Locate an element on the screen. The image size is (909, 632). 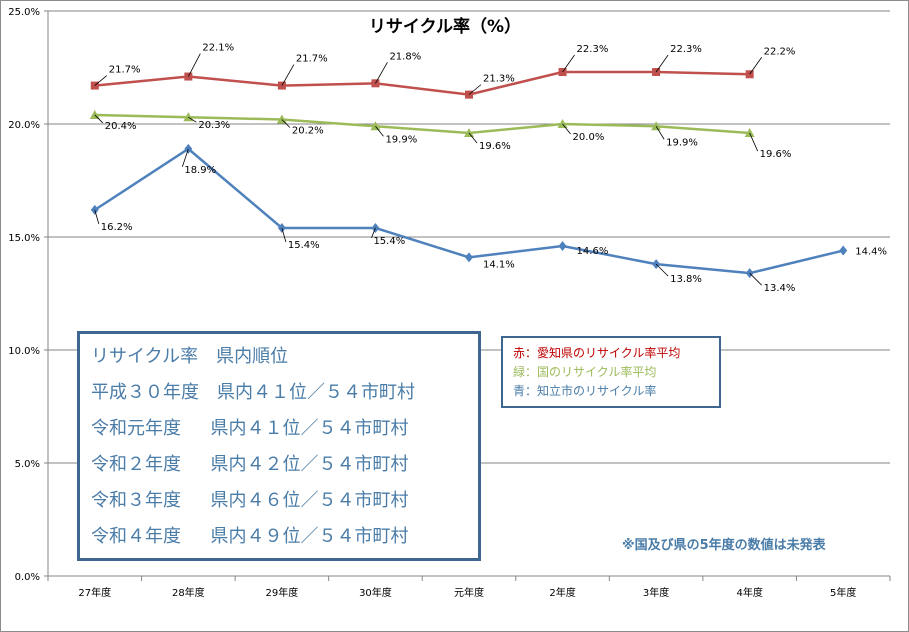
x-tick-label: 4年度 is located at coordinates (749, 592).